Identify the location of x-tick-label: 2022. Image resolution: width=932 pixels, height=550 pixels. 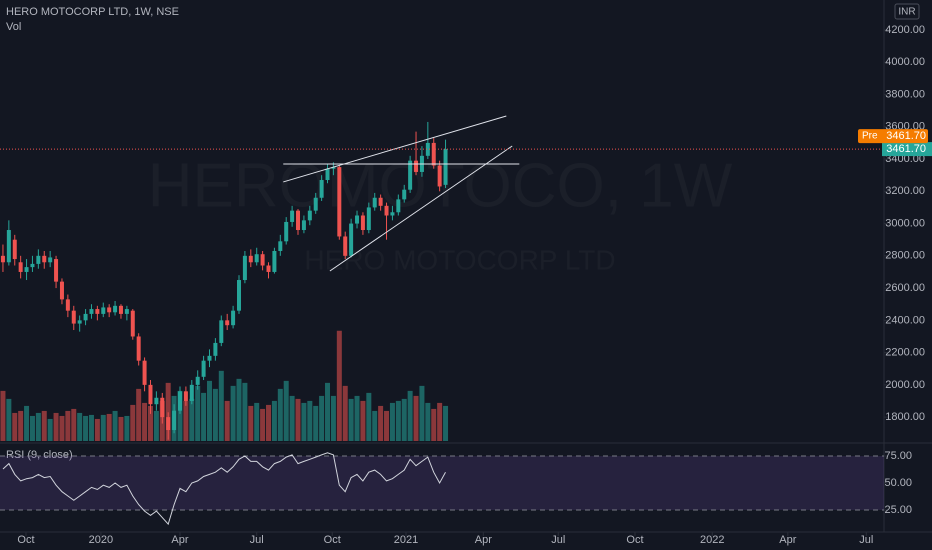
(712, 540).